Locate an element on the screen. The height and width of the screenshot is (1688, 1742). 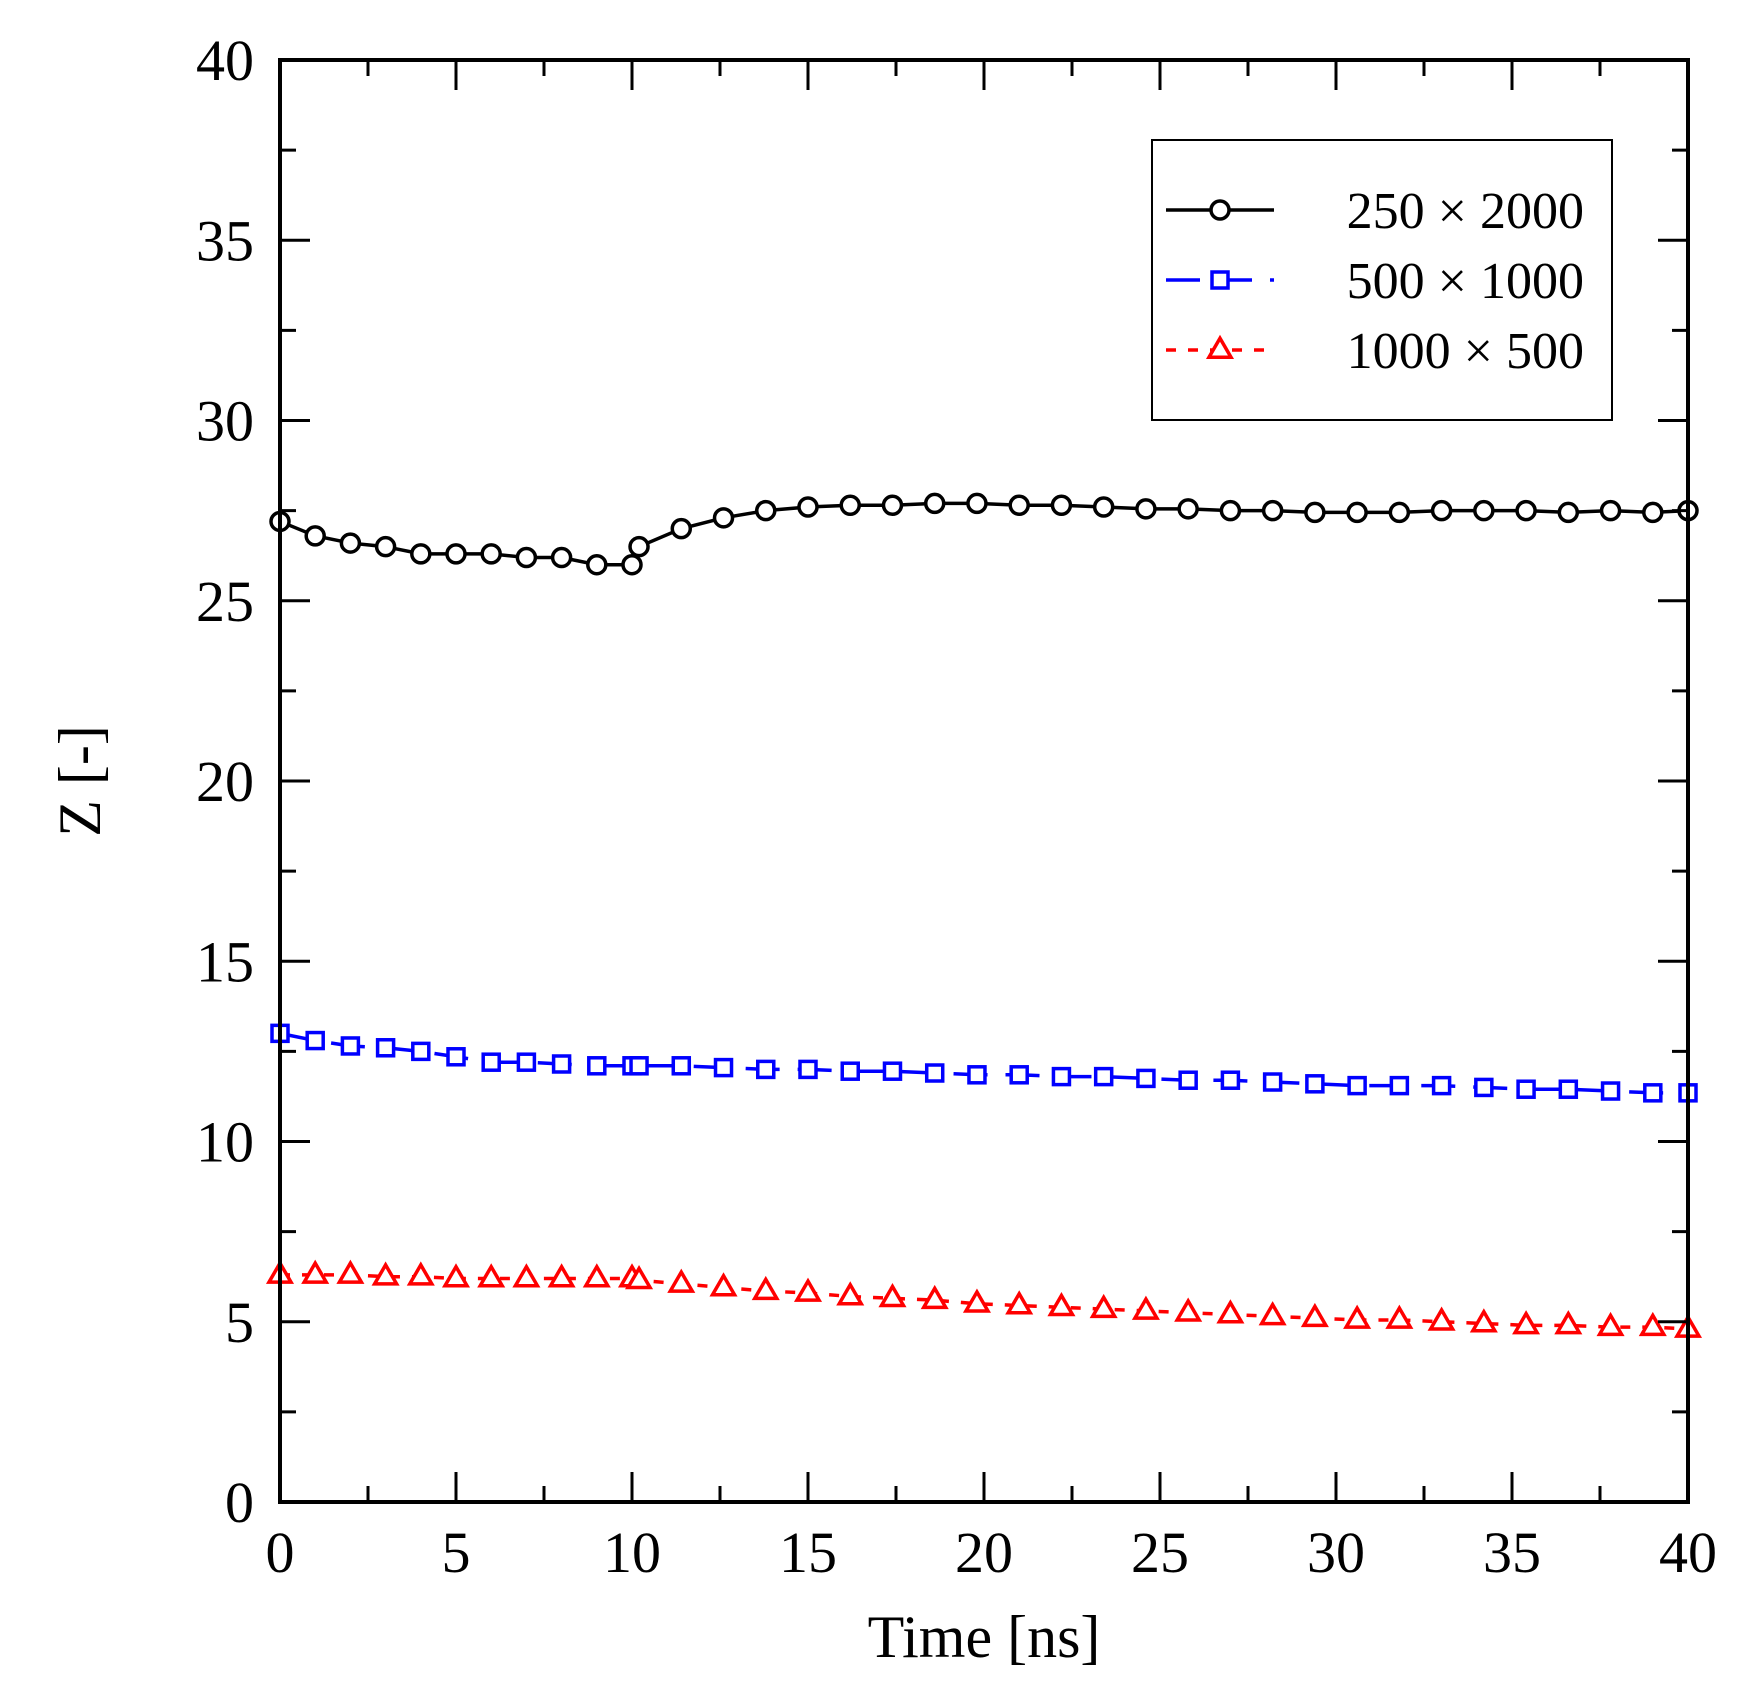
y-axis-title: Z [-] is located at coordinates (80, 781).